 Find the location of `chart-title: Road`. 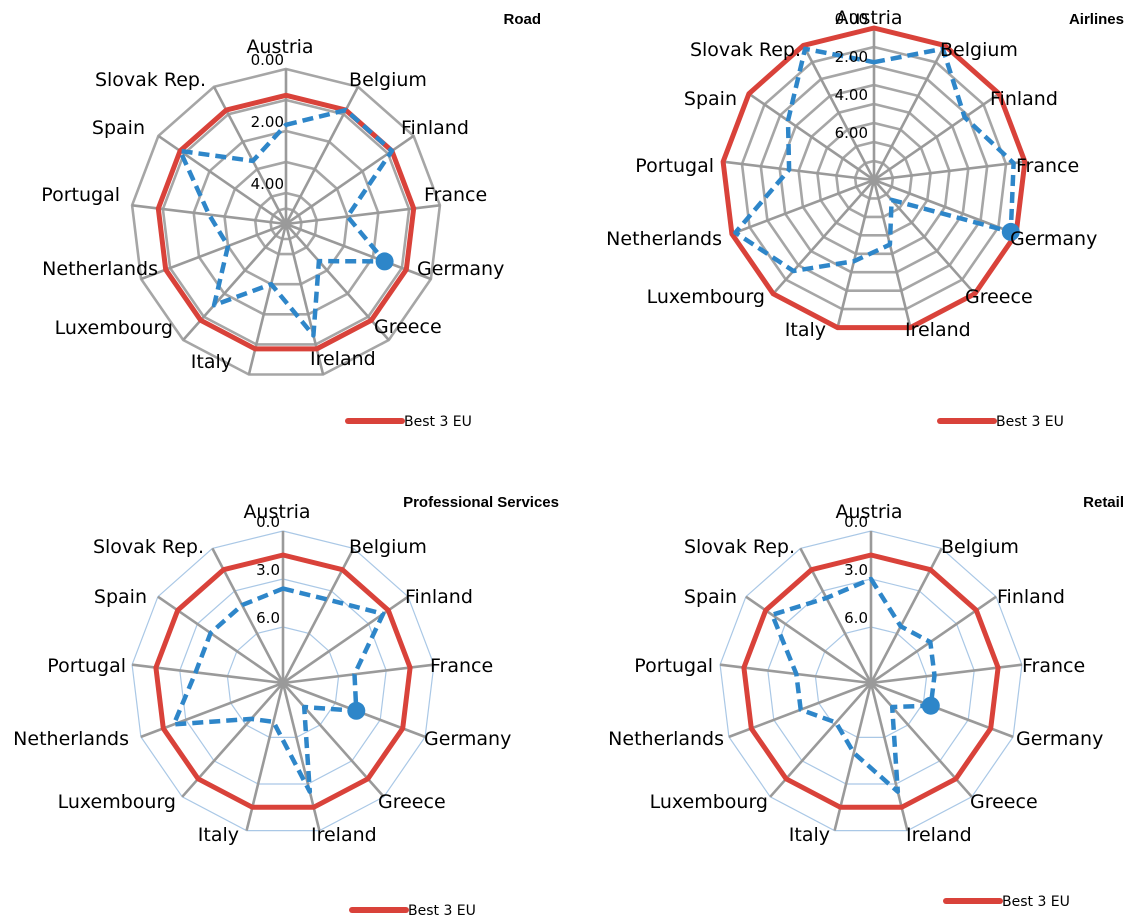

chart-title: Road is located at coordinates (523, 19).